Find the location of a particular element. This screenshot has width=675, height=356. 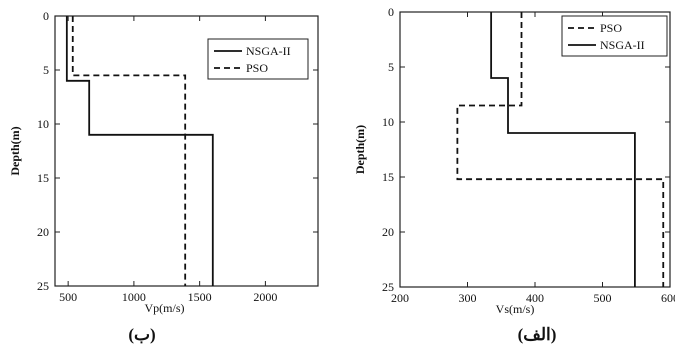

x-tick-label: 1000 is located at coordinates (134, 297).